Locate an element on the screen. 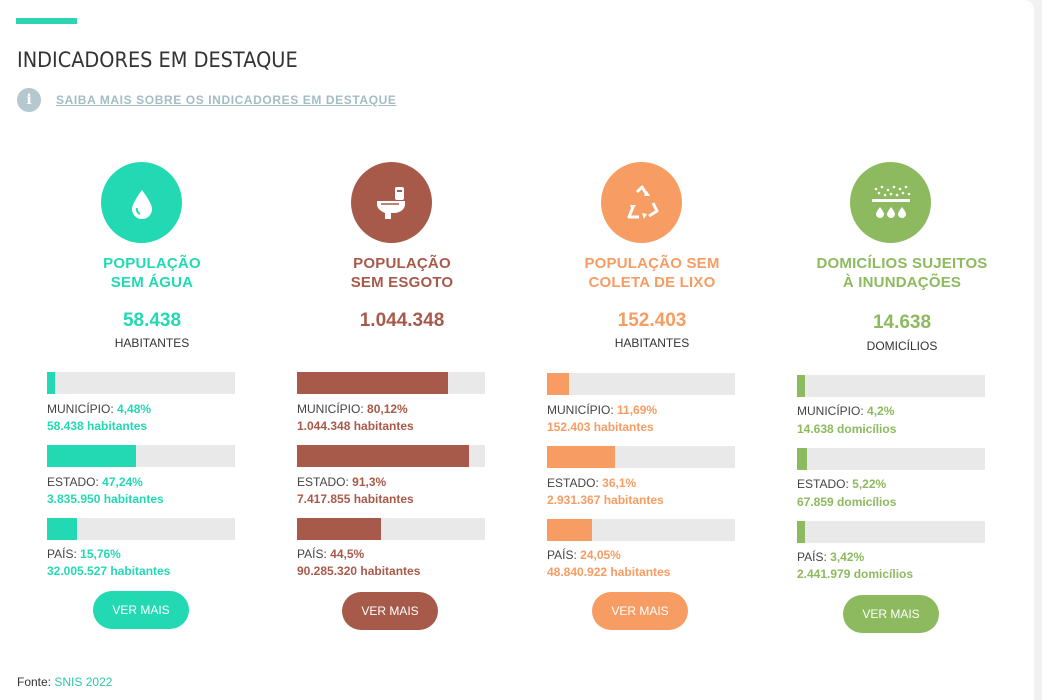 Image resolution: width=1042 pixels, height=700 pixels. source-note: Fonte: SNIS 2022 is located at coordinates (65, 682).